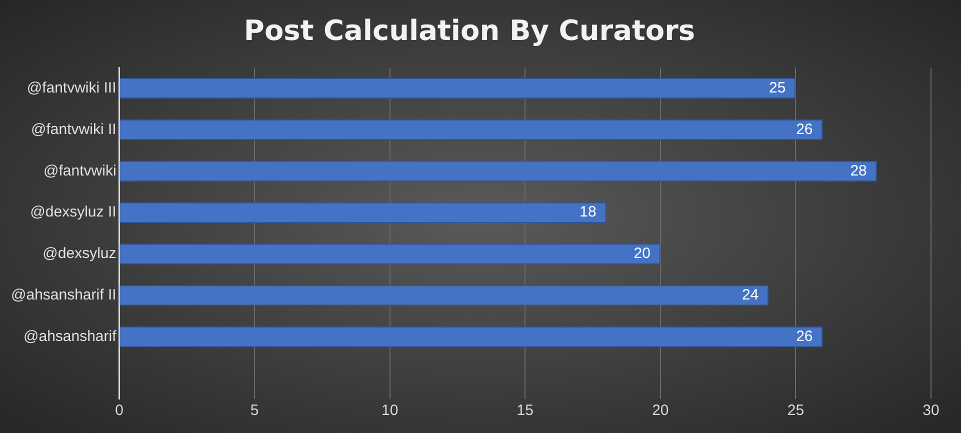  What do you see at coordinates (470, 31) in the screenshot?
I see `chart-title: Post Calculation By Curators` at bounding box center [470, 31].